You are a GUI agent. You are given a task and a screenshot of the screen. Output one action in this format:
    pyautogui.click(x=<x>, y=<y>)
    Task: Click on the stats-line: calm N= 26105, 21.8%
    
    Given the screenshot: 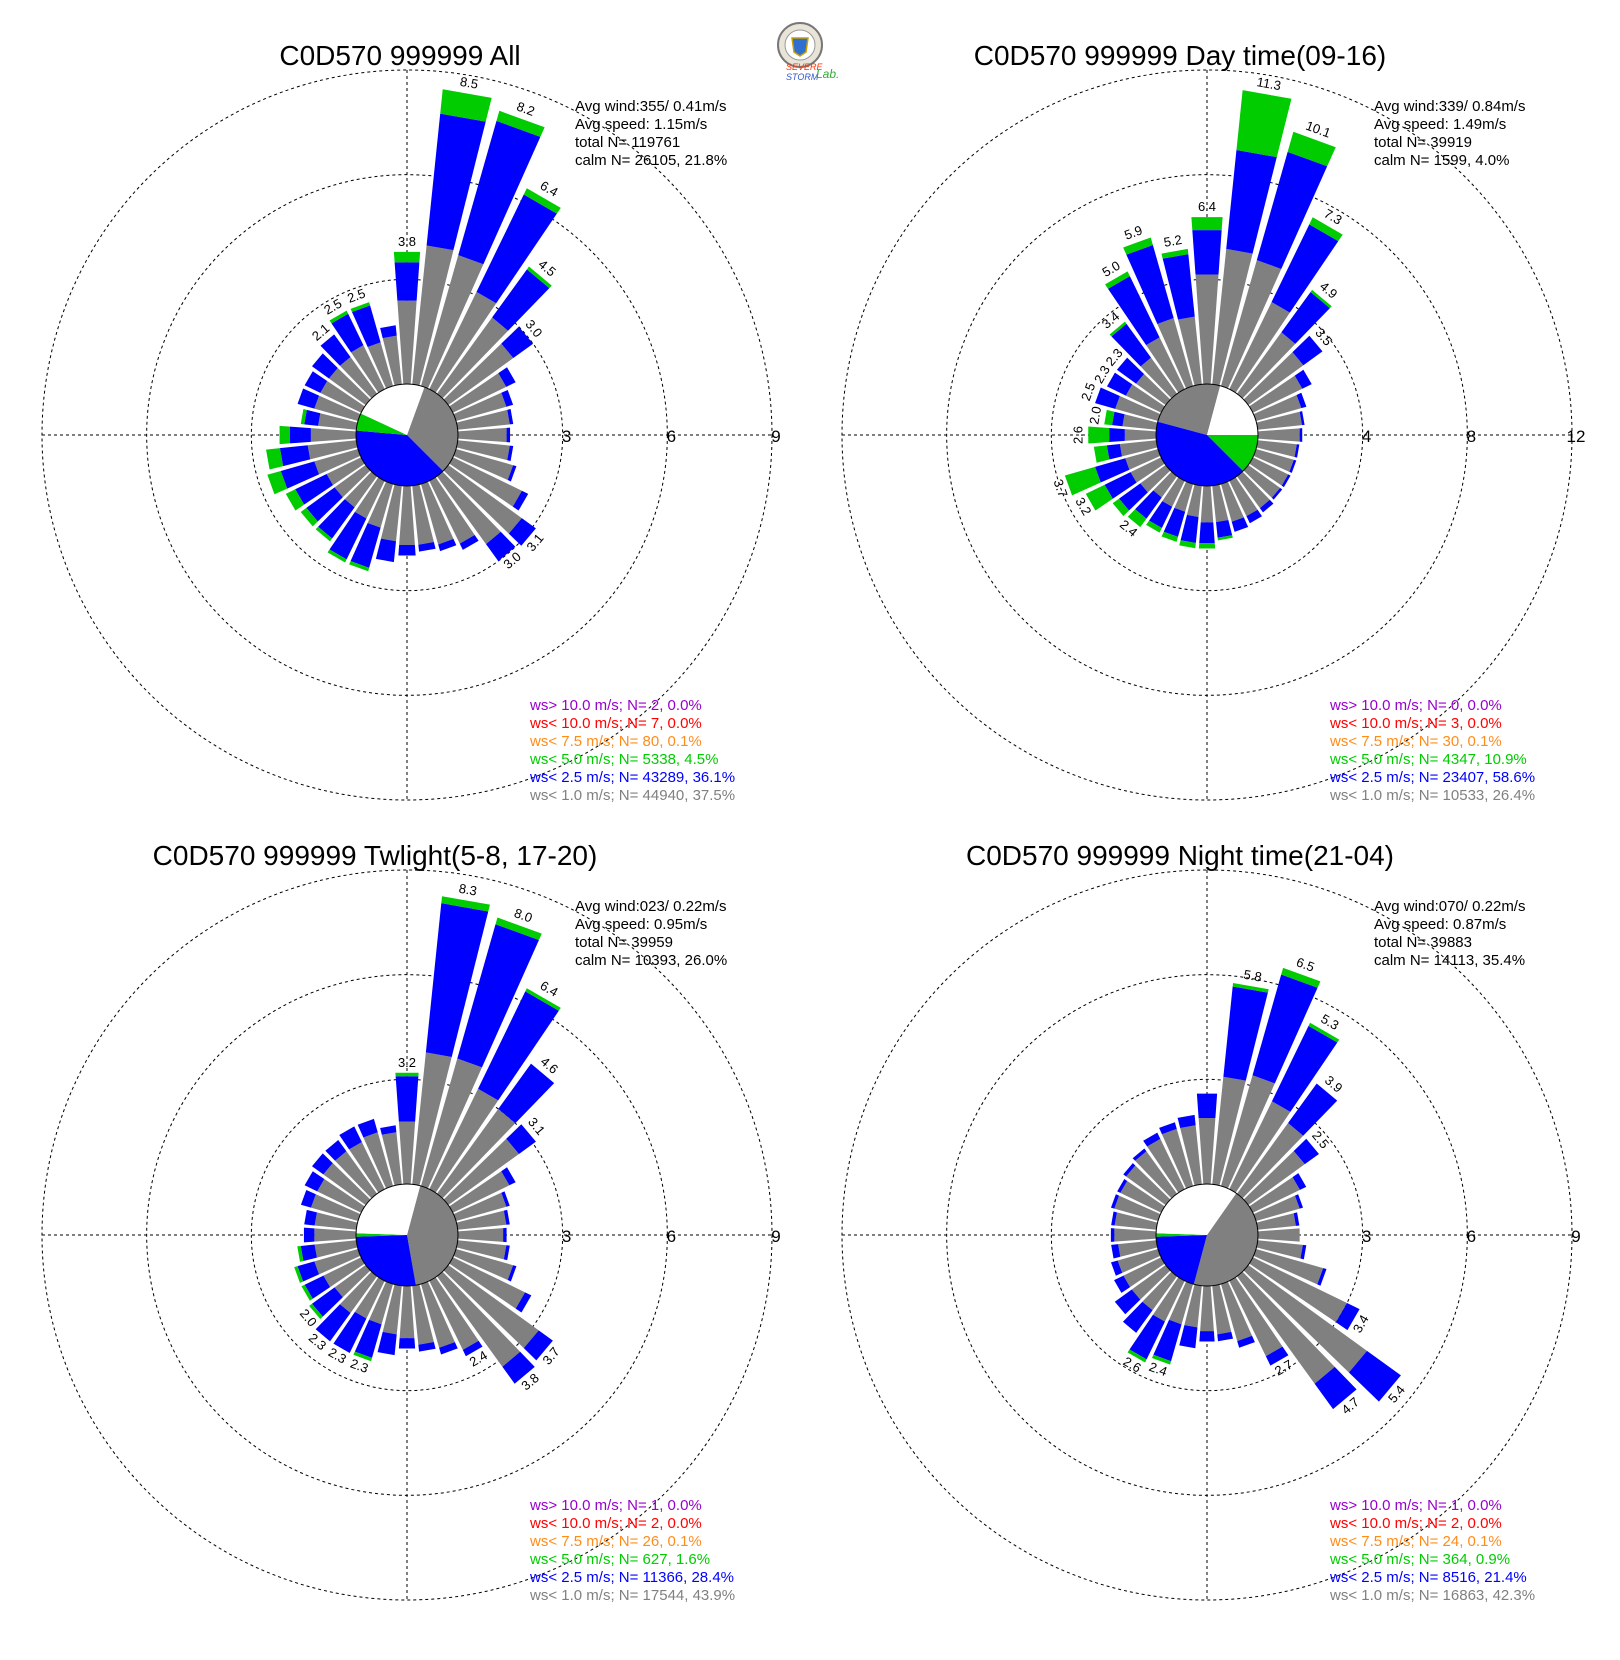 What is the action you would take?
    pyautogui.click(x=651, y=160)
    